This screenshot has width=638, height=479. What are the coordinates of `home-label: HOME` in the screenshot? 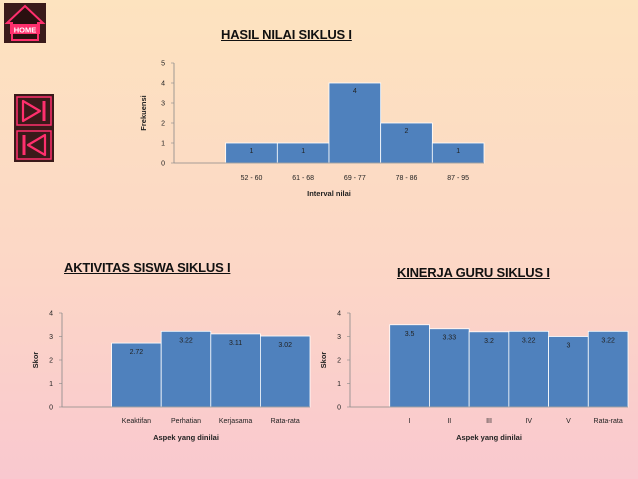 It's located at (25, 30).